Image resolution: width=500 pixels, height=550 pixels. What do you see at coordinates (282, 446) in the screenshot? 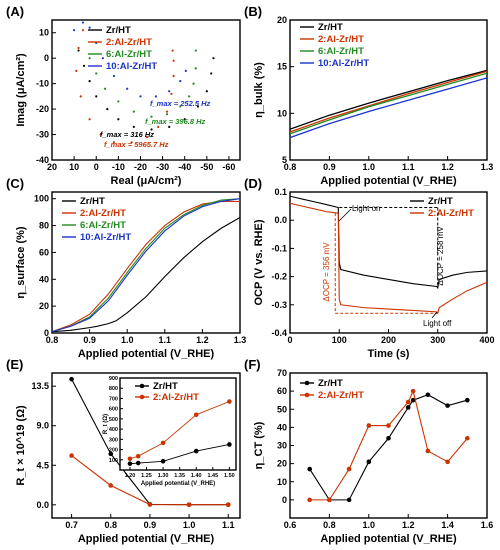
I see `y-tick-label: 30` at bounding box center [282, 446].